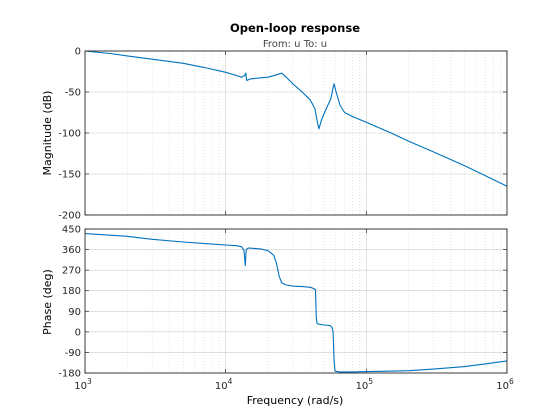 This screenshot has width=560, height=420. What do you see at coordinates (71, 291) in the screenshot?
I see `phase-y-tick-label: 180` at bounding box center [71, 291].